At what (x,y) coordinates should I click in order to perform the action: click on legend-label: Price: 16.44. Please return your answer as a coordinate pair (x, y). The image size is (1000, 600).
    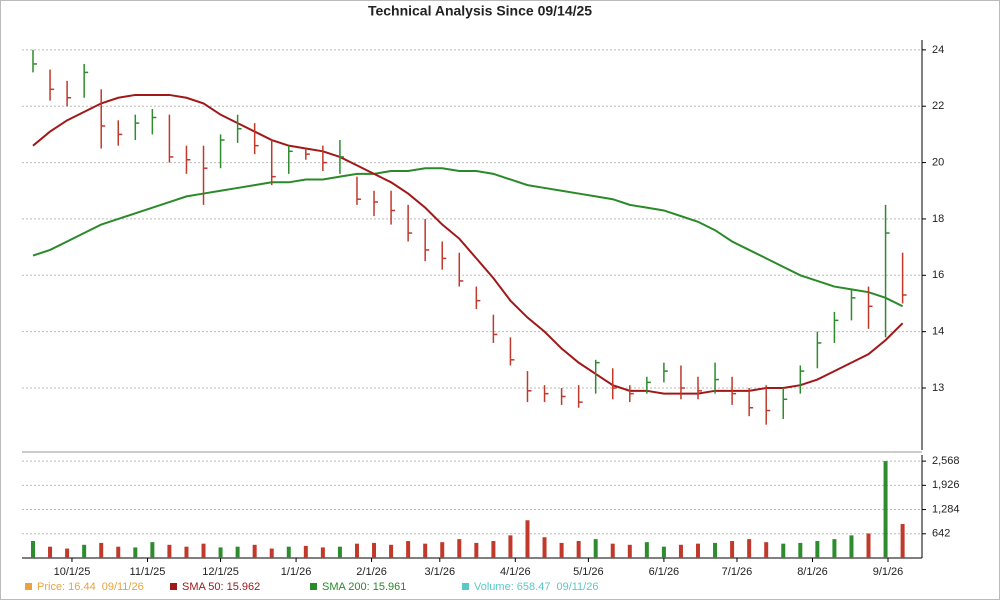
    Looking at the image, I should click on (66, 587).